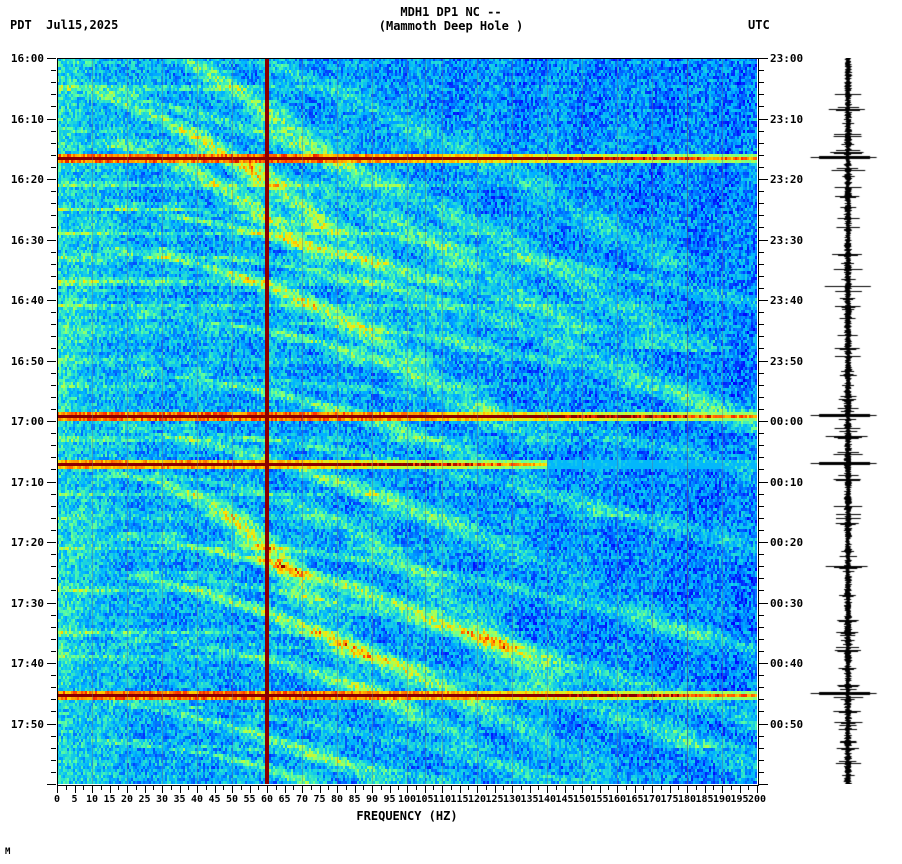  What do you see at coordinates (214, 799) in the screenshot?
I see `x-tick-label: 45` at bounding box center [214, 799].